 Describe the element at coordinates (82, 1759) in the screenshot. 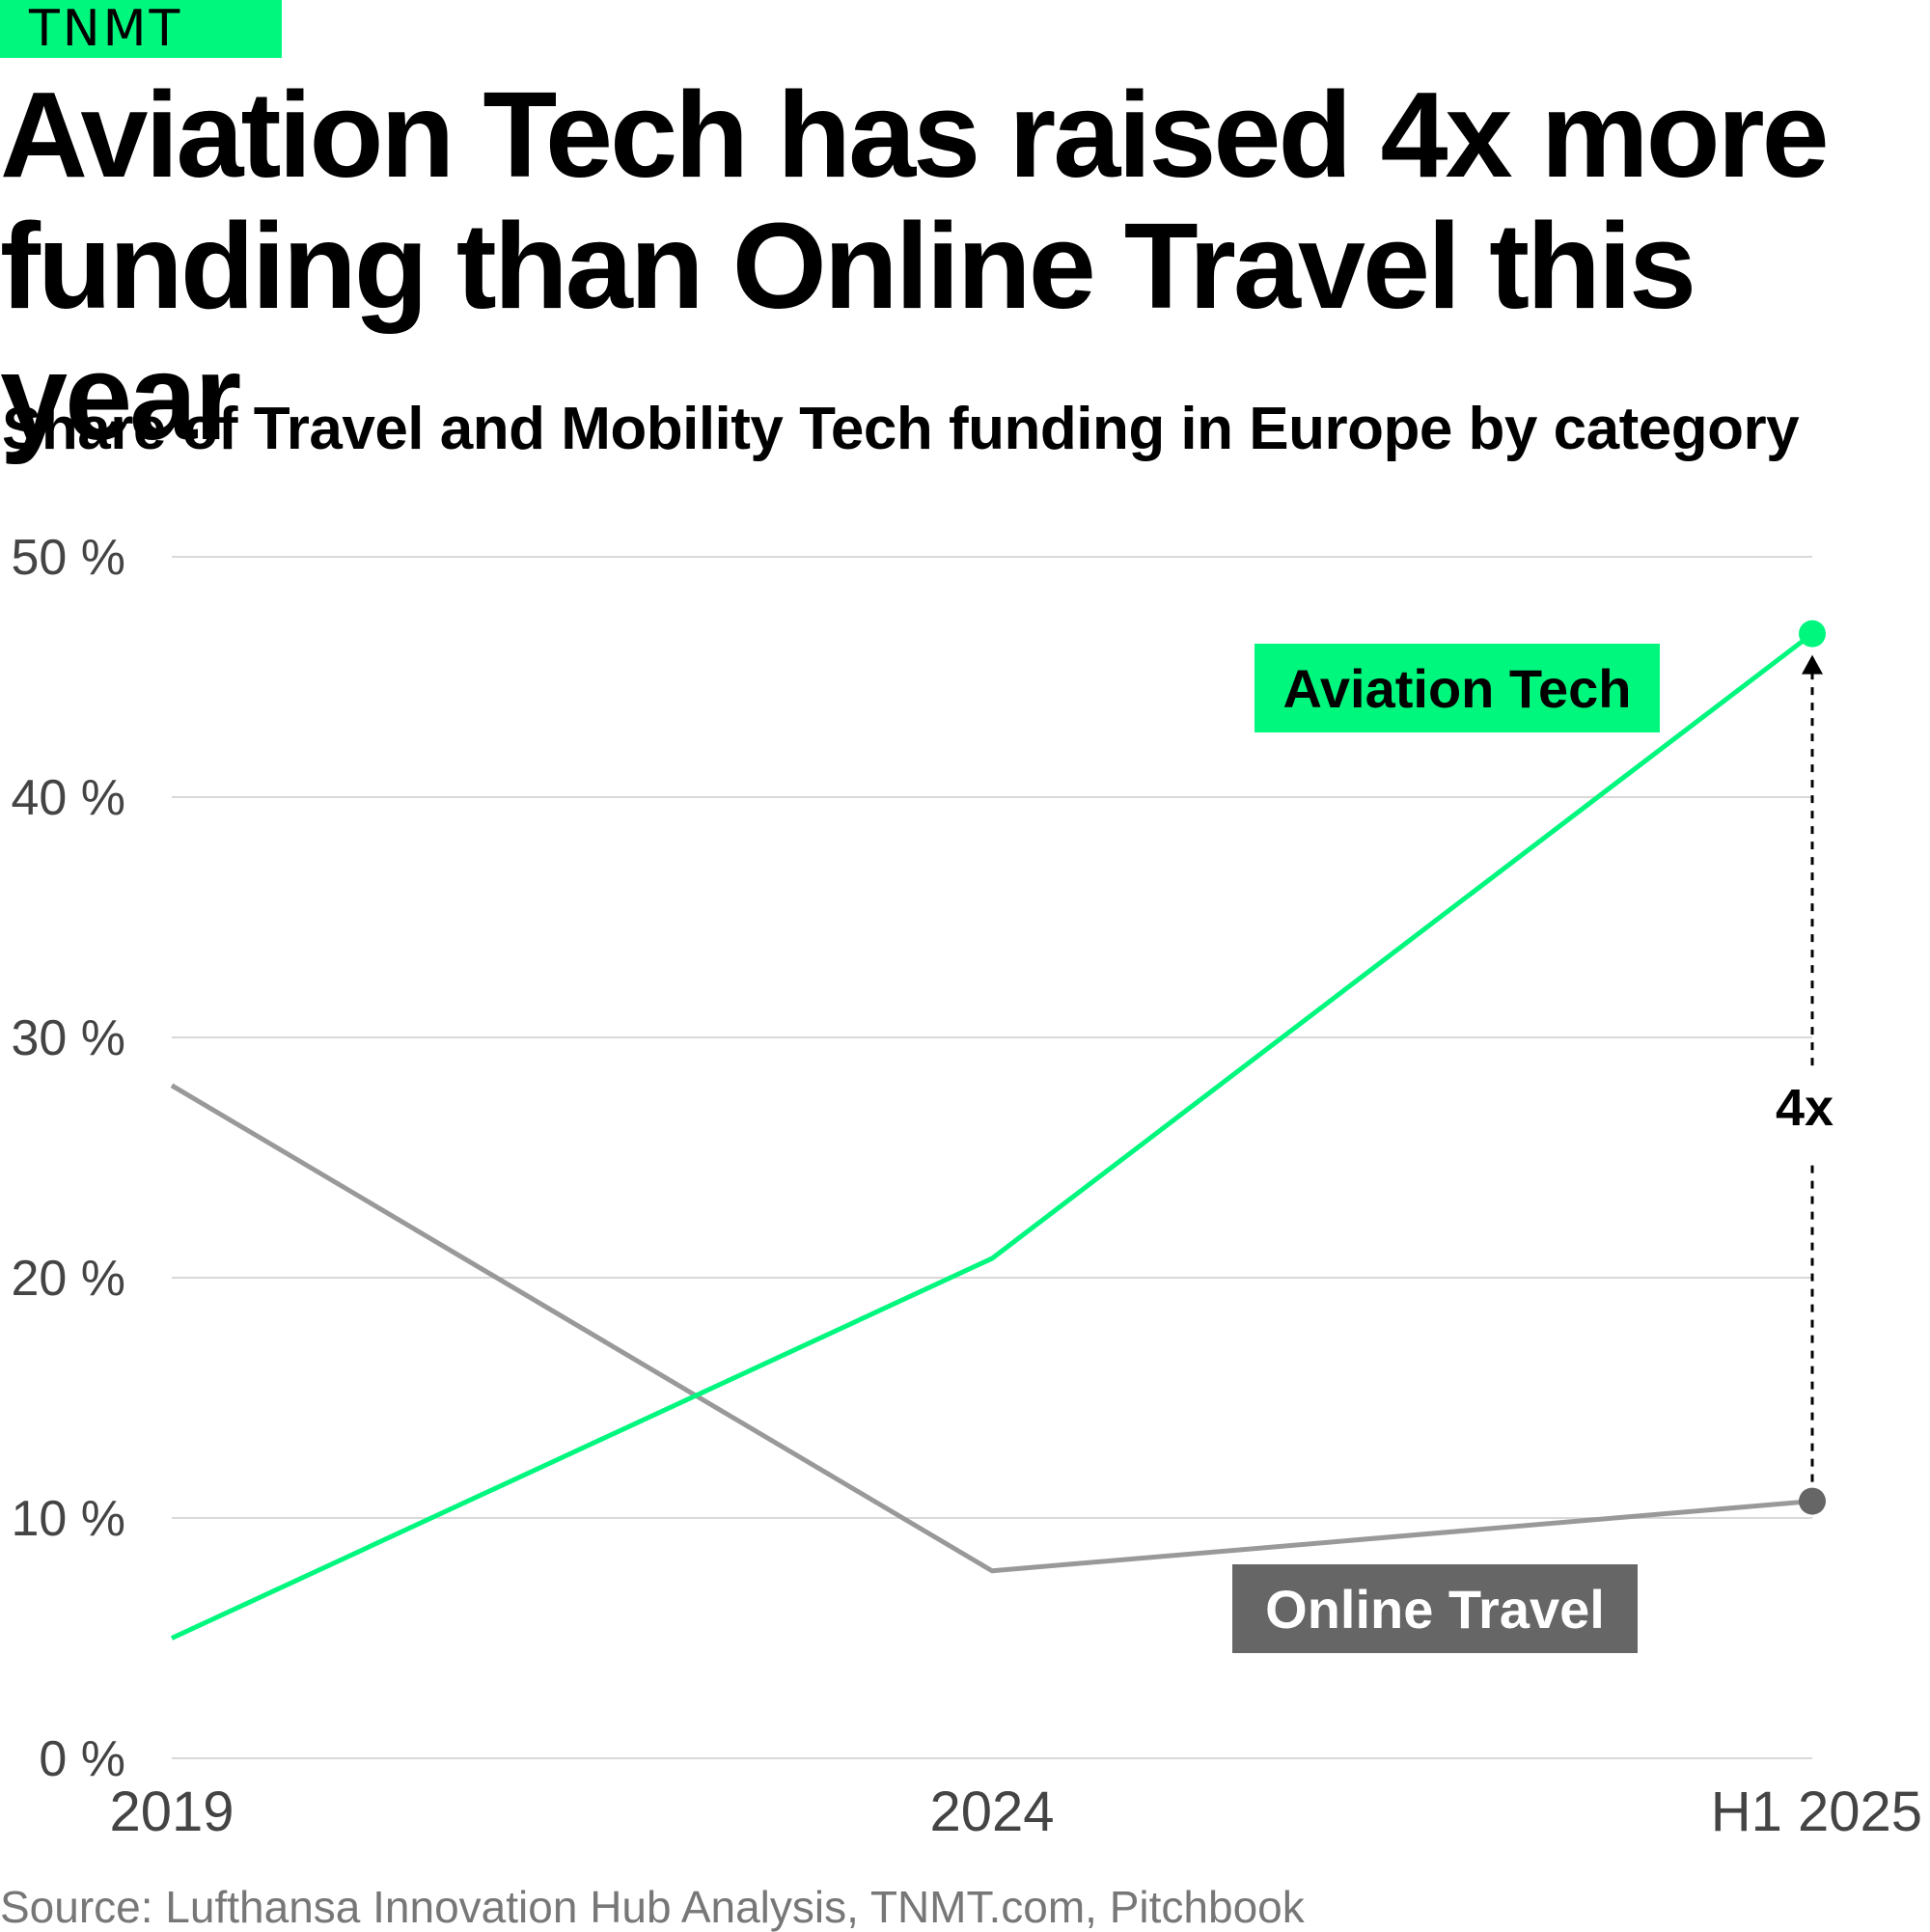

I see `y-tick-label: 0 %` at that location.